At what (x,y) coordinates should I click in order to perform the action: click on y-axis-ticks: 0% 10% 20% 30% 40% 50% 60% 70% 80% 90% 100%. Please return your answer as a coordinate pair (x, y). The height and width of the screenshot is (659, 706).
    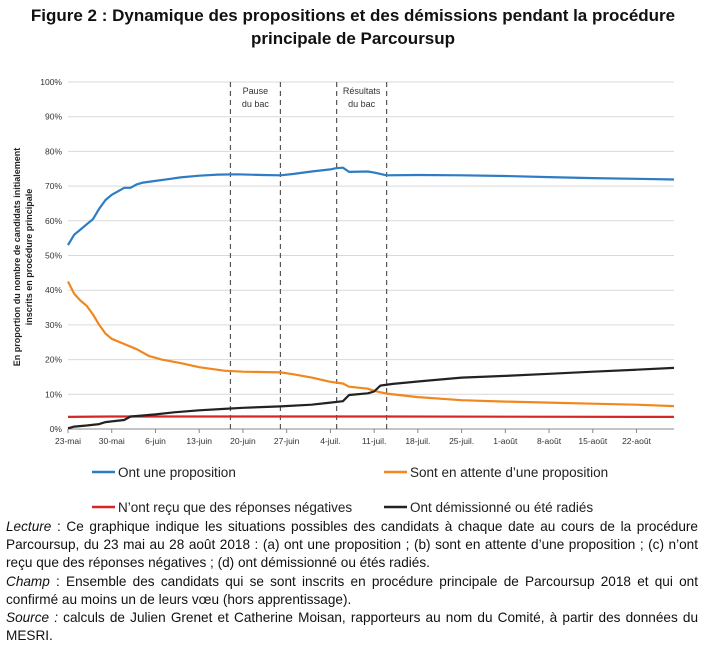
    Looking at the image, I should click on (51, 255).